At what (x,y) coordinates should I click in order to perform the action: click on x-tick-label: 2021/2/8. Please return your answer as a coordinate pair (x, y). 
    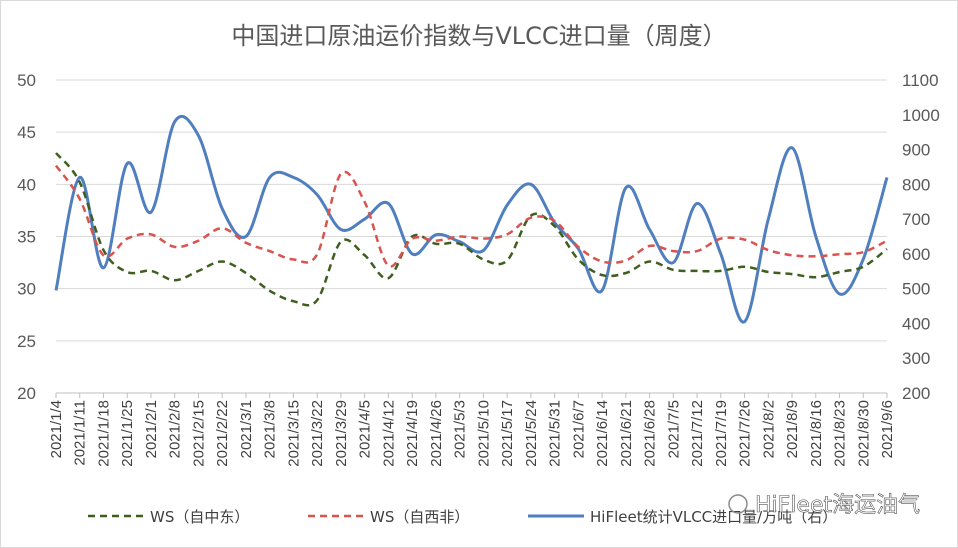
    Looking at the image, I should click on (175, 429).